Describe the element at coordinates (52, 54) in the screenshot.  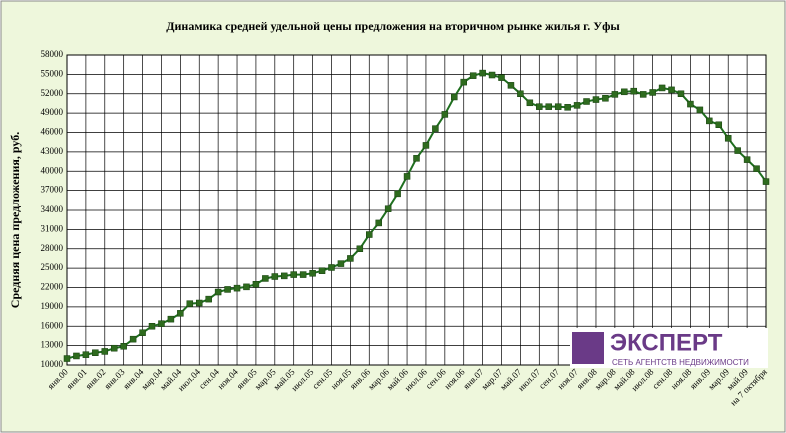
I see `y-tick-label: 58000` at that location.